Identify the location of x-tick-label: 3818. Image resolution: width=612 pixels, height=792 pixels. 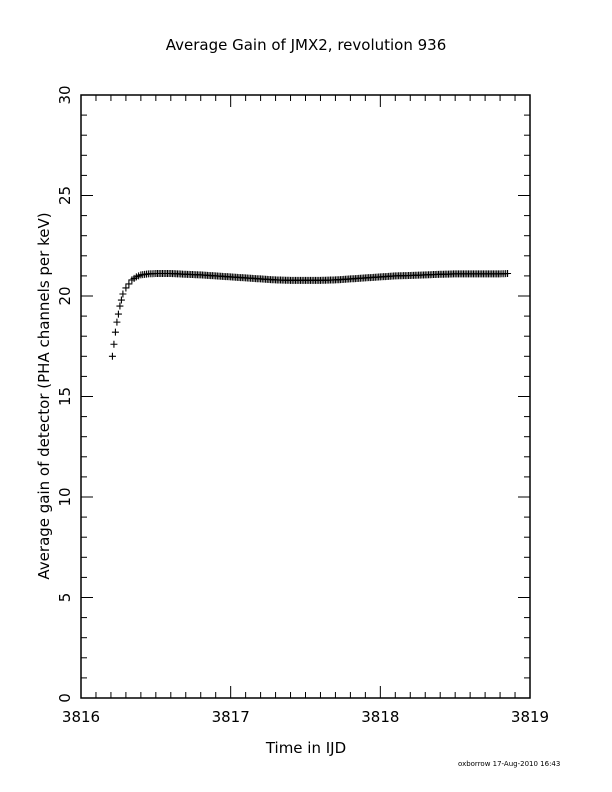
(380, 717).